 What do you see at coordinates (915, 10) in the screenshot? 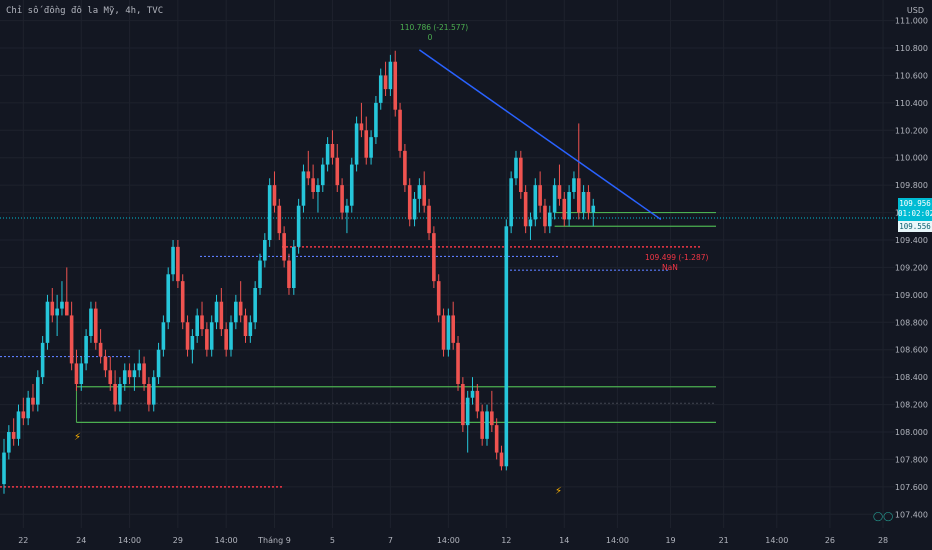
I see `currency-label: USD` at bounding box center [915, 10].